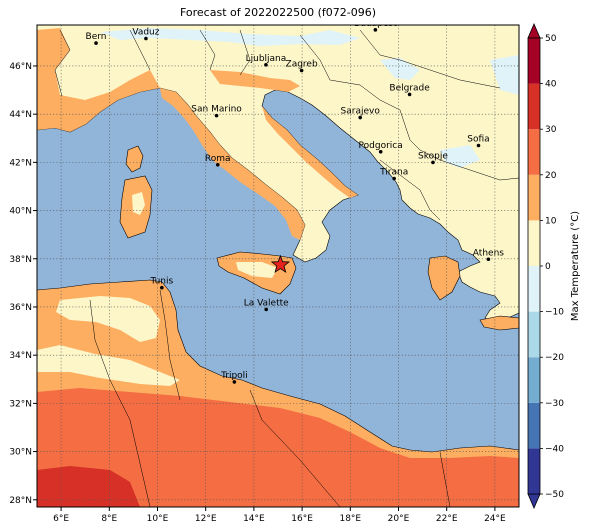 This screenshot has height=529, width=592. Describe the element at coordinates (551, 85) in the screenshot. I see `colorbar-tick-label: 40` at that location.